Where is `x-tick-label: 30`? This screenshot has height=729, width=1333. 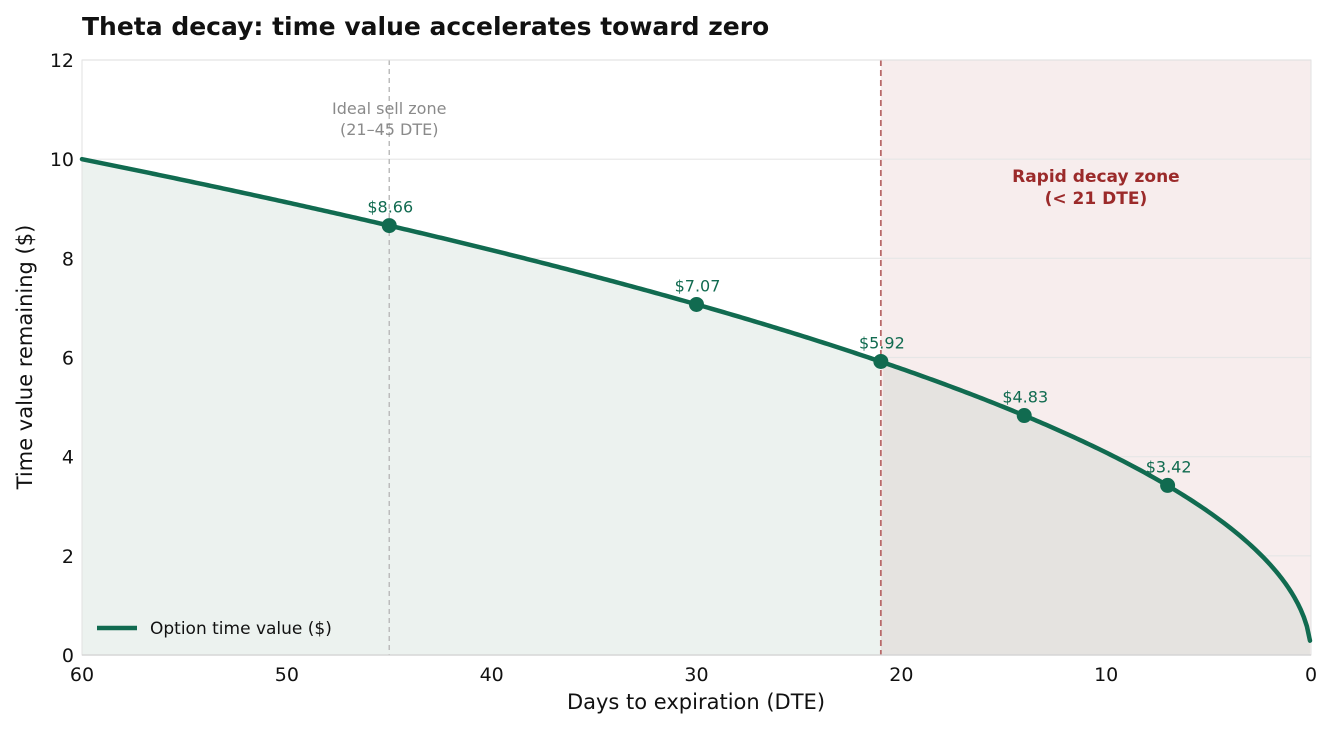 x-tick-label: 30 is located at coordinates (696, 675).